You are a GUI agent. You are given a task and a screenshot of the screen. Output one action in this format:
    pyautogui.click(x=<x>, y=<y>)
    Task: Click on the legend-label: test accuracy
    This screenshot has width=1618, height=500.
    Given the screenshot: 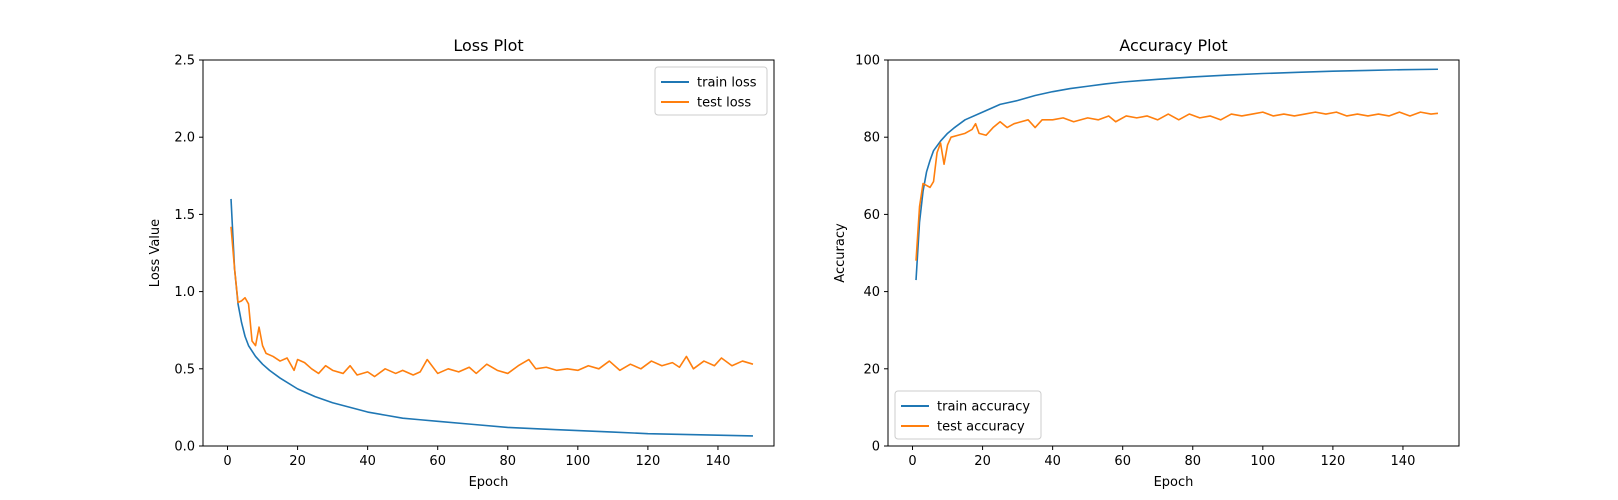 What is the action you would take?
    pyautogui.click(x=981, y=427)
    